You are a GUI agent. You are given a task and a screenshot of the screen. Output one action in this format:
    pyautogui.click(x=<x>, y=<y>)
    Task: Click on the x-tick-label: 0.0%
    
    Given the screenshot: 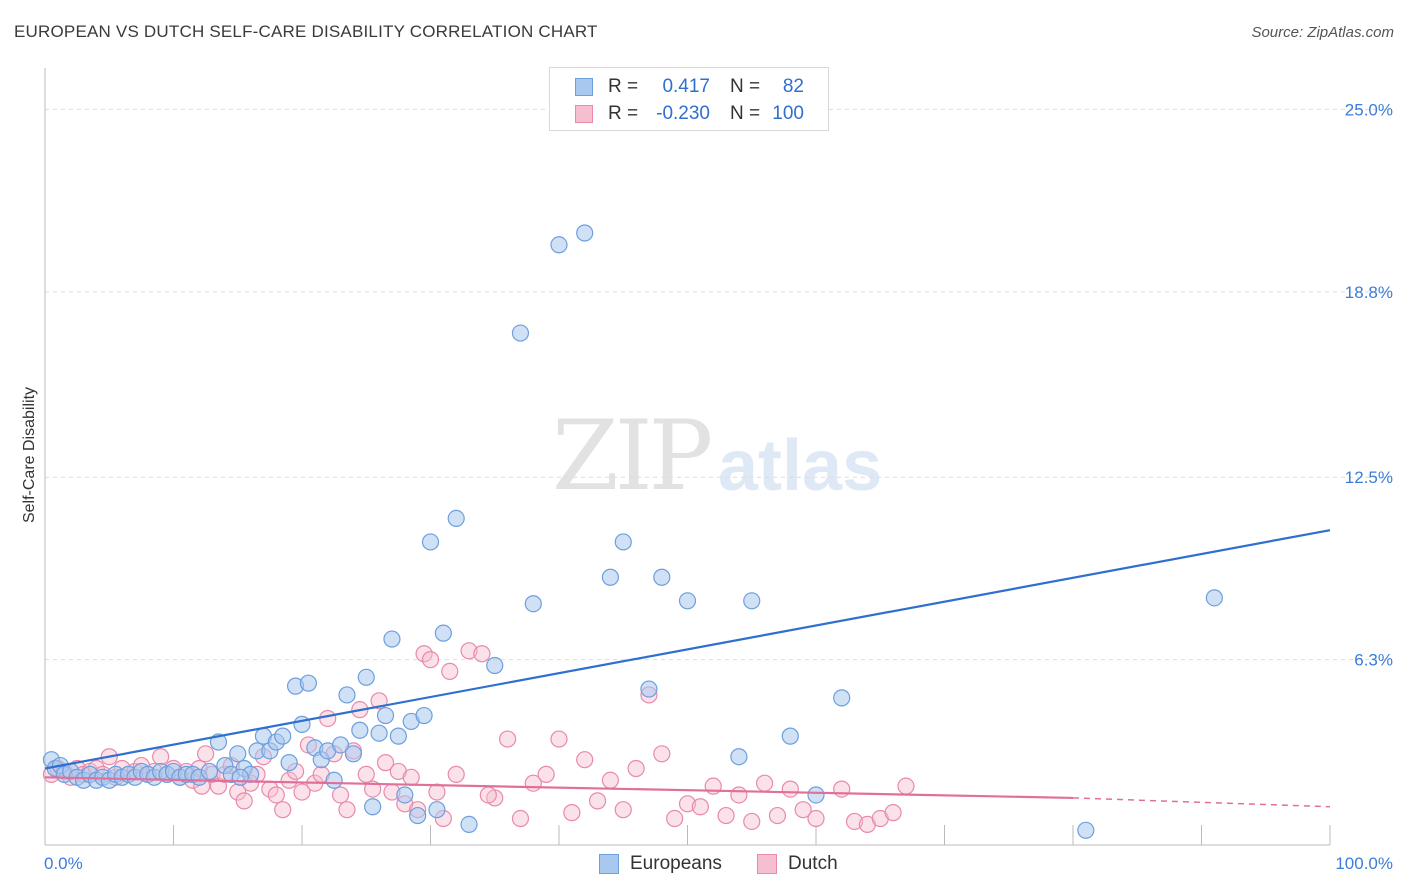 What is the action you would take?
    pyautogui.click(x=63, y=863)
    